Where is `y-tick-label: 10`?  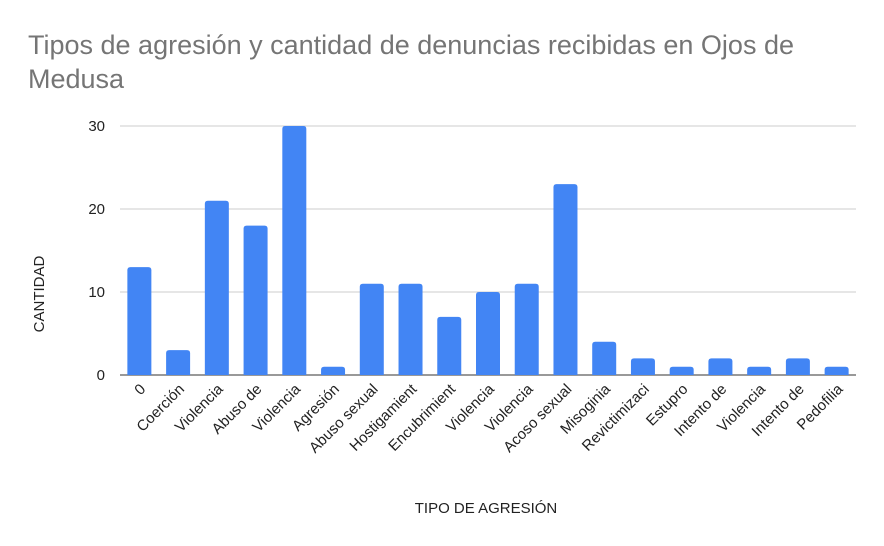
y-tick-label: 10 is located at coordinates (96, 292).